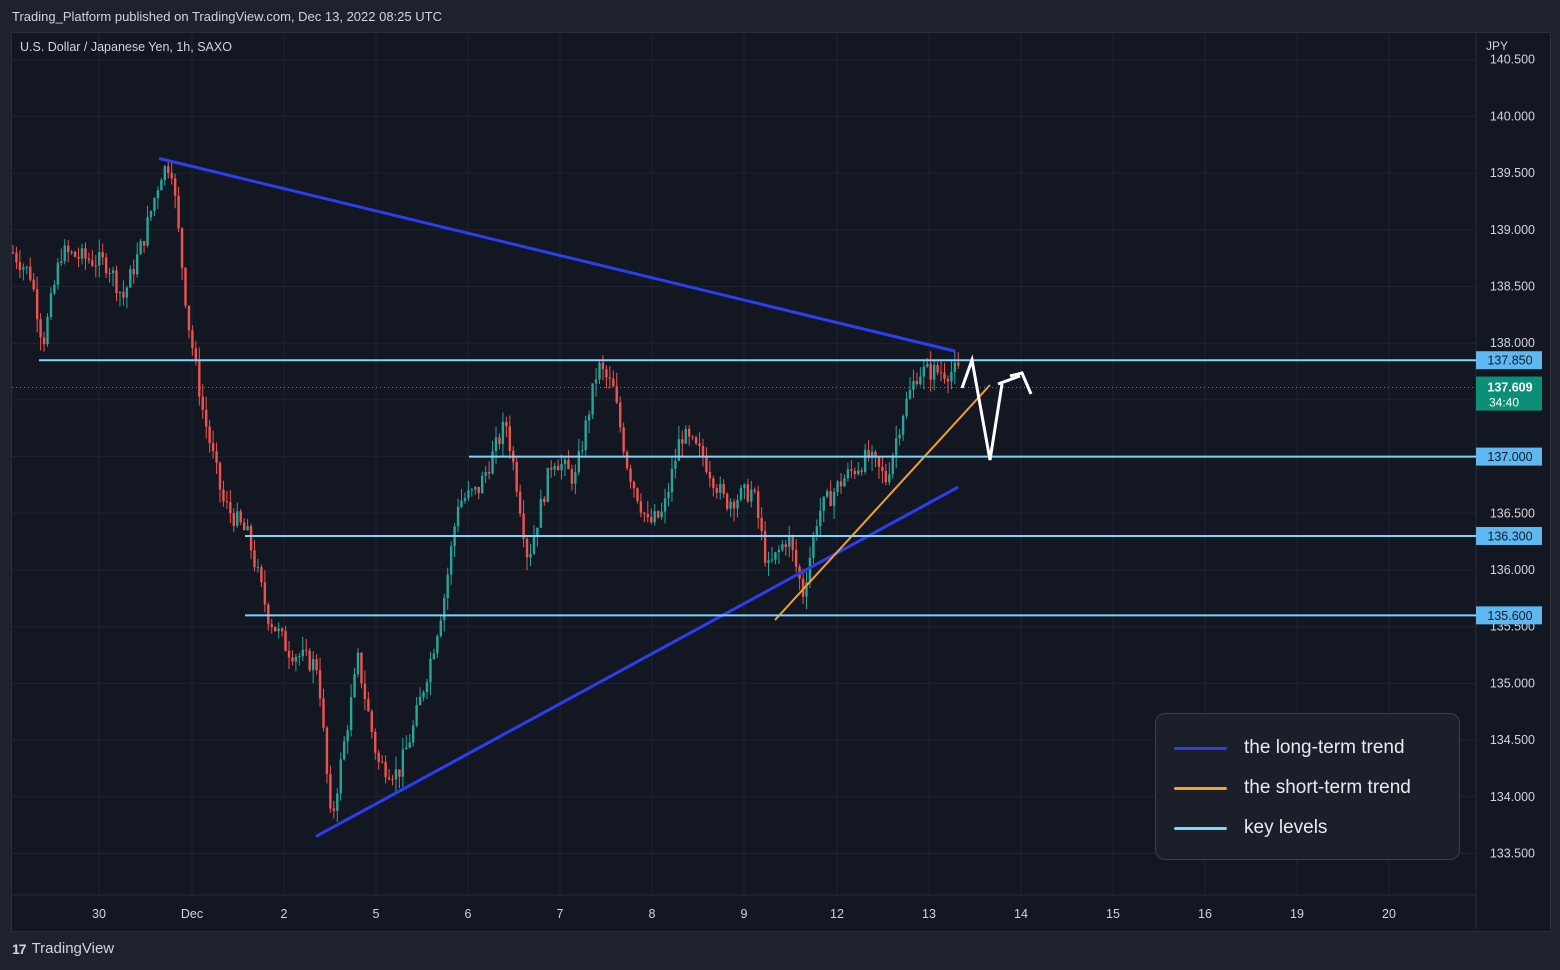 Image resolution: width=1560 pixels, height=970 pixels. What do you see at coordinates (929, 914) in the screenshot?
I see `x-tick-label: 13` at bounding box center [929, 914].